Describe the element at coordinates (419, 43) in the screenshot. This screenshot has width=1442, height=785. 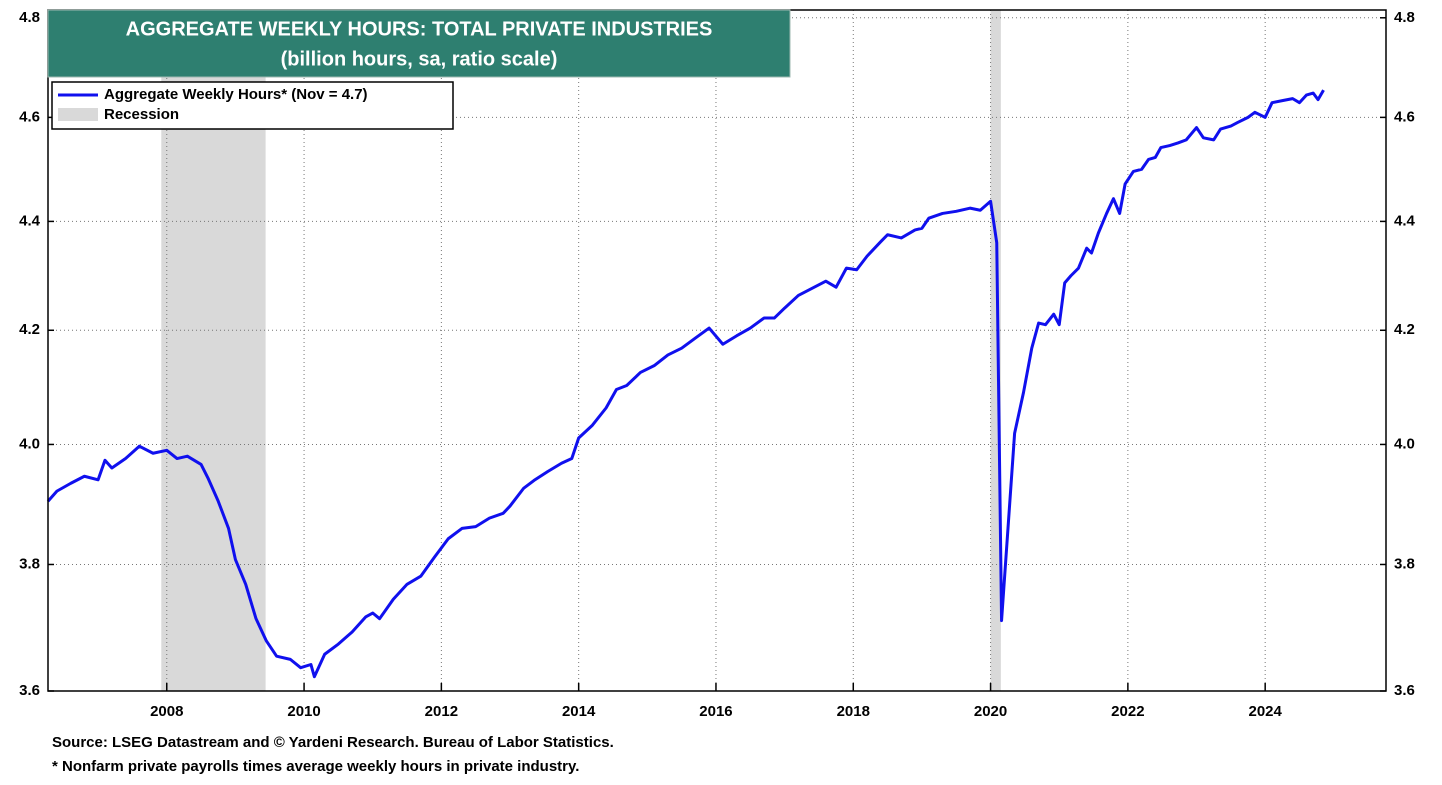
I see `title-box` at that location.